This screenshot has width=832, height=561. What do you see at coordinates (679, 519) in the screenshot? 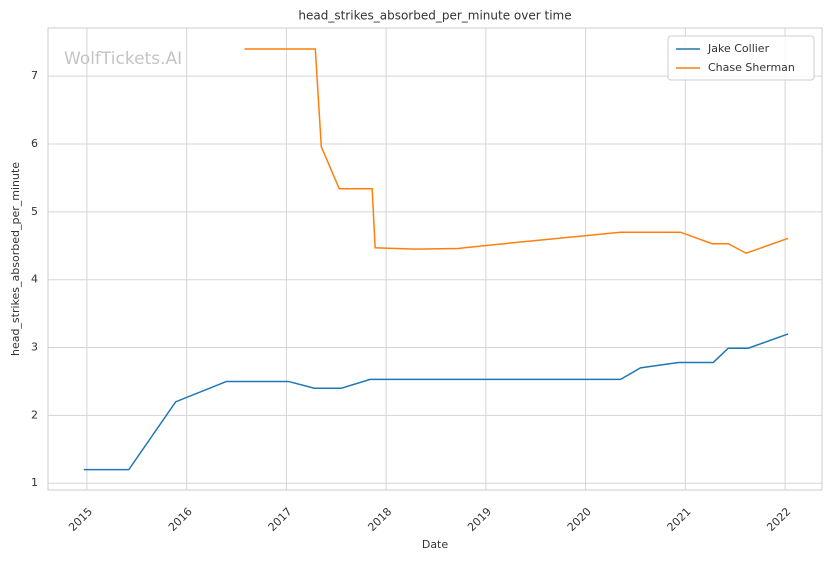
I see `x-tick-label: 2021` at bounding box center [679, 519].